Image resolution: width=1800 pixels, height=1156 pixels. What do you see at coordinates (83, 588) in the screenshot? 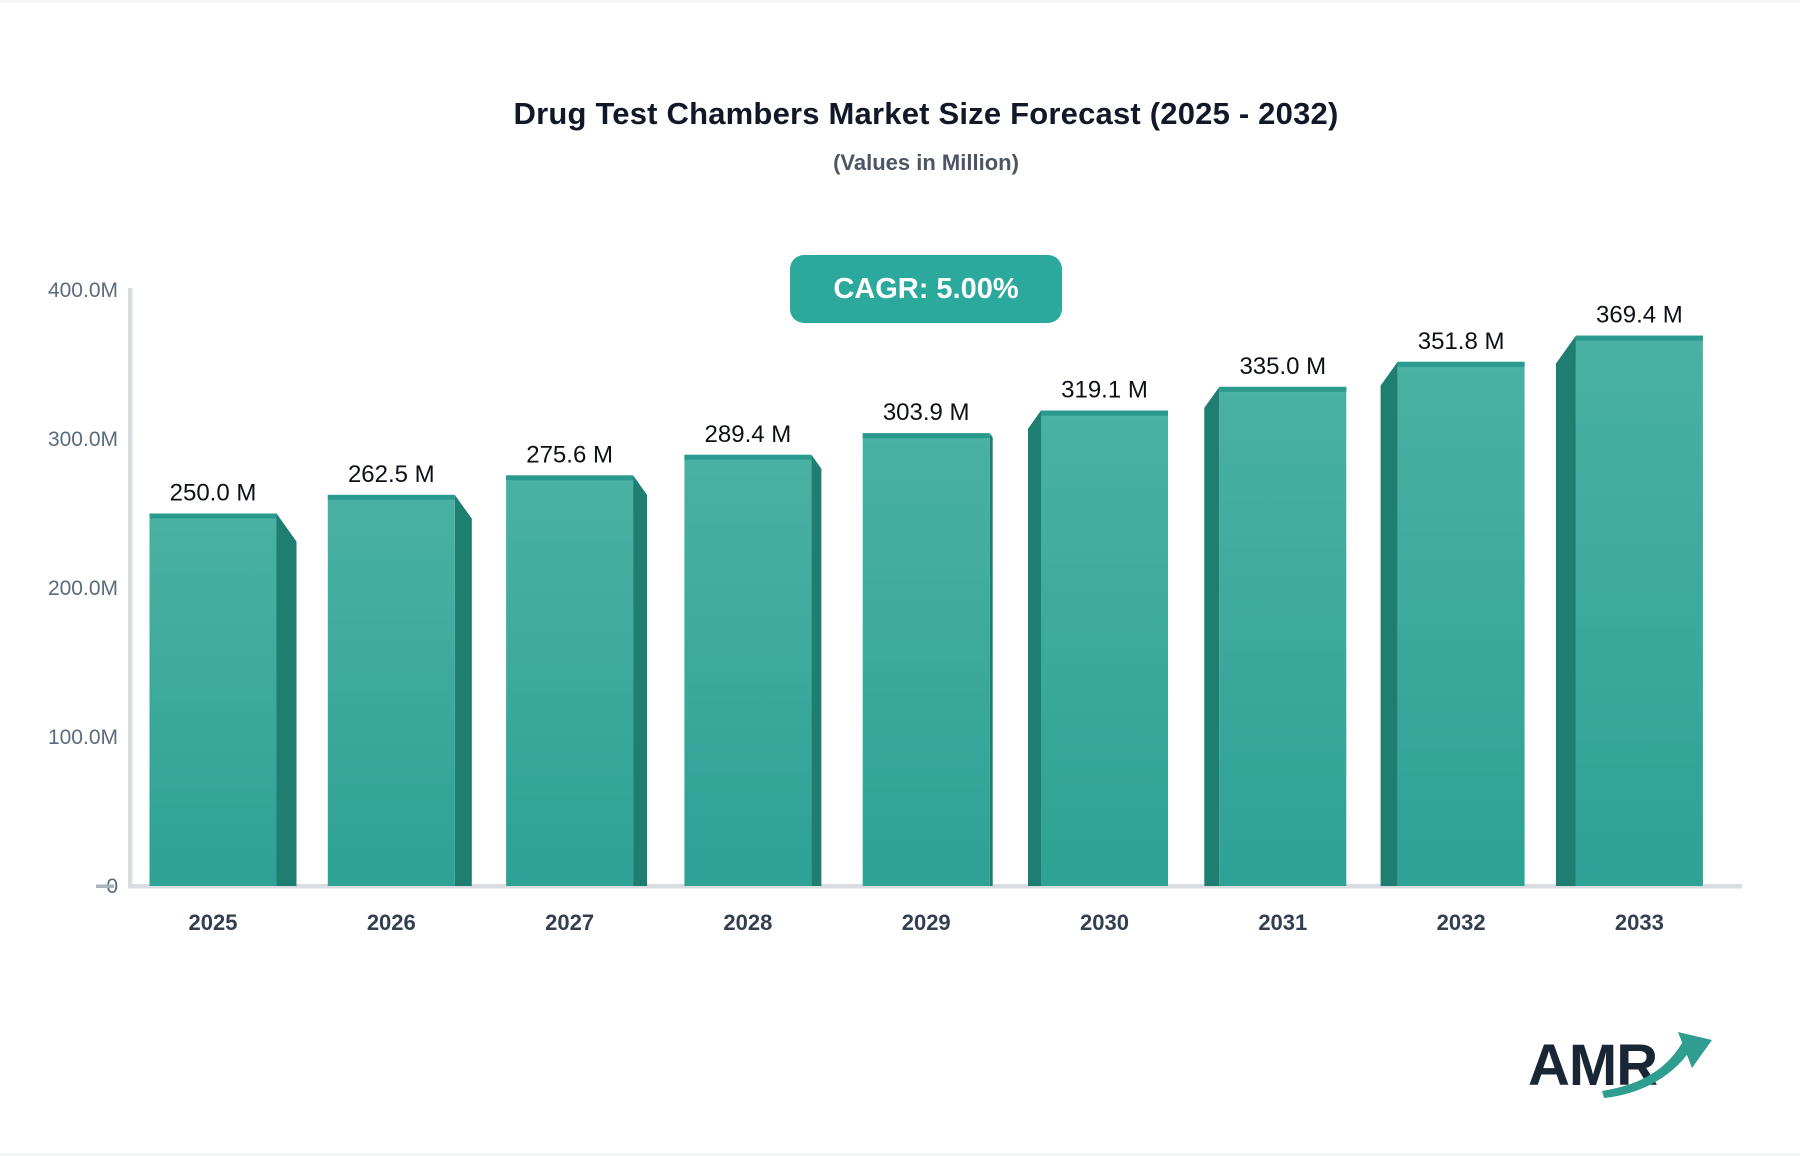
I see `y-tick-label: 200.0M` at bounding box center [83, 588].